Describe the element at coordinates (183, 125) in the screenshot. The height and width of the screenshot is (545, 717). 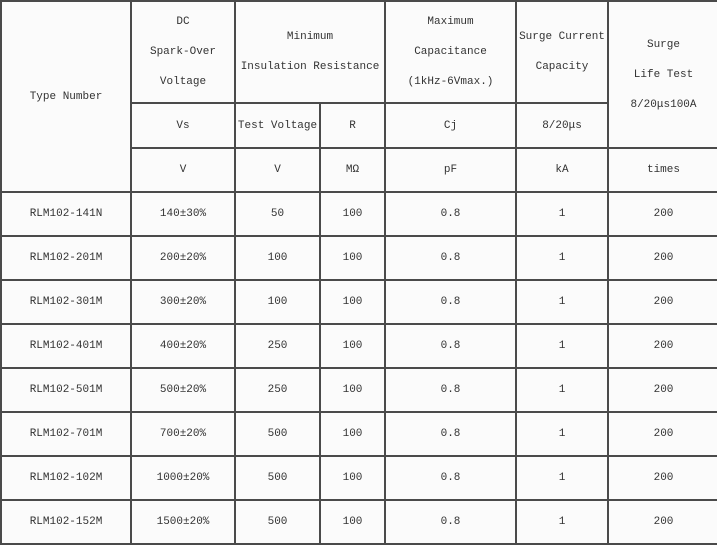
I see `sub-vs: Vs` at that location.